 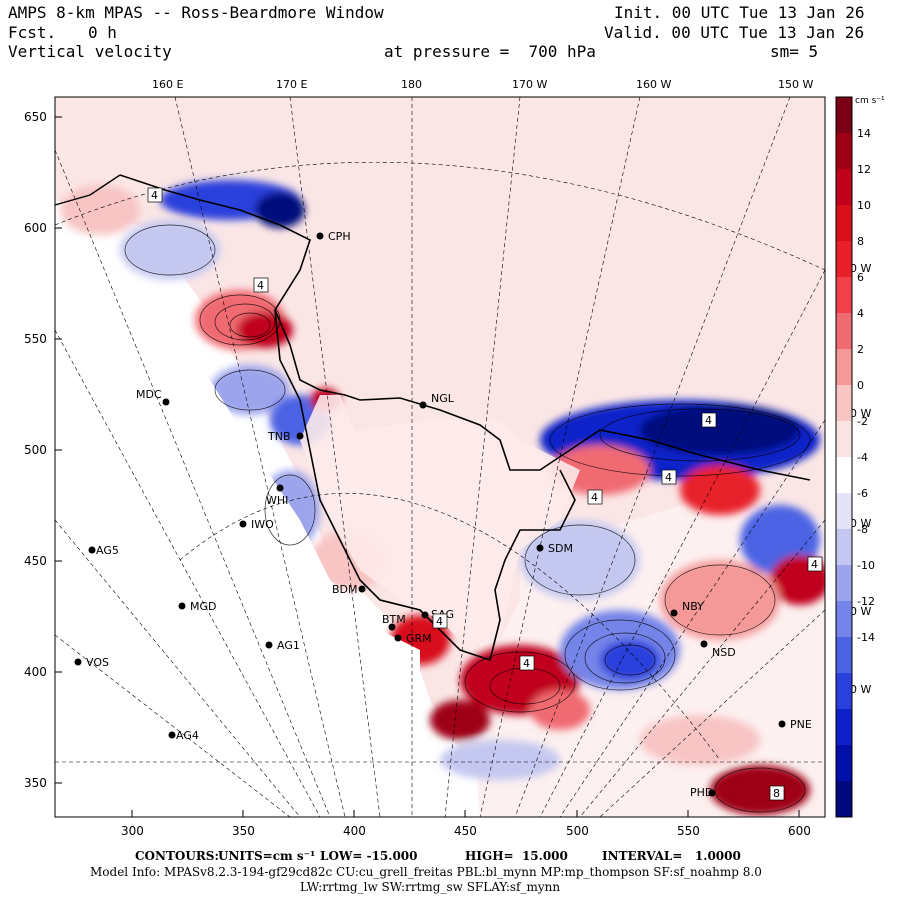 What do you see at coordinates (354, 831) in the screenshot?
I see `x-tick-400: 400` at bounding box center [354, 831].